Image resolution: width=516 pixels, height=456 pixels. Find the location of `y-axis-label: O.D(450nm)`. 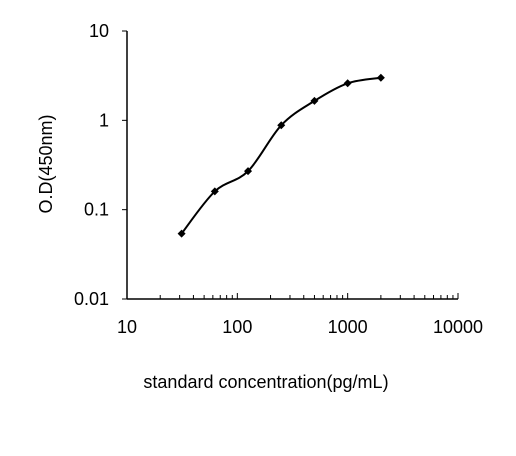

y-axis-label: O.D(450nm) is located at coordinates (46, 163).